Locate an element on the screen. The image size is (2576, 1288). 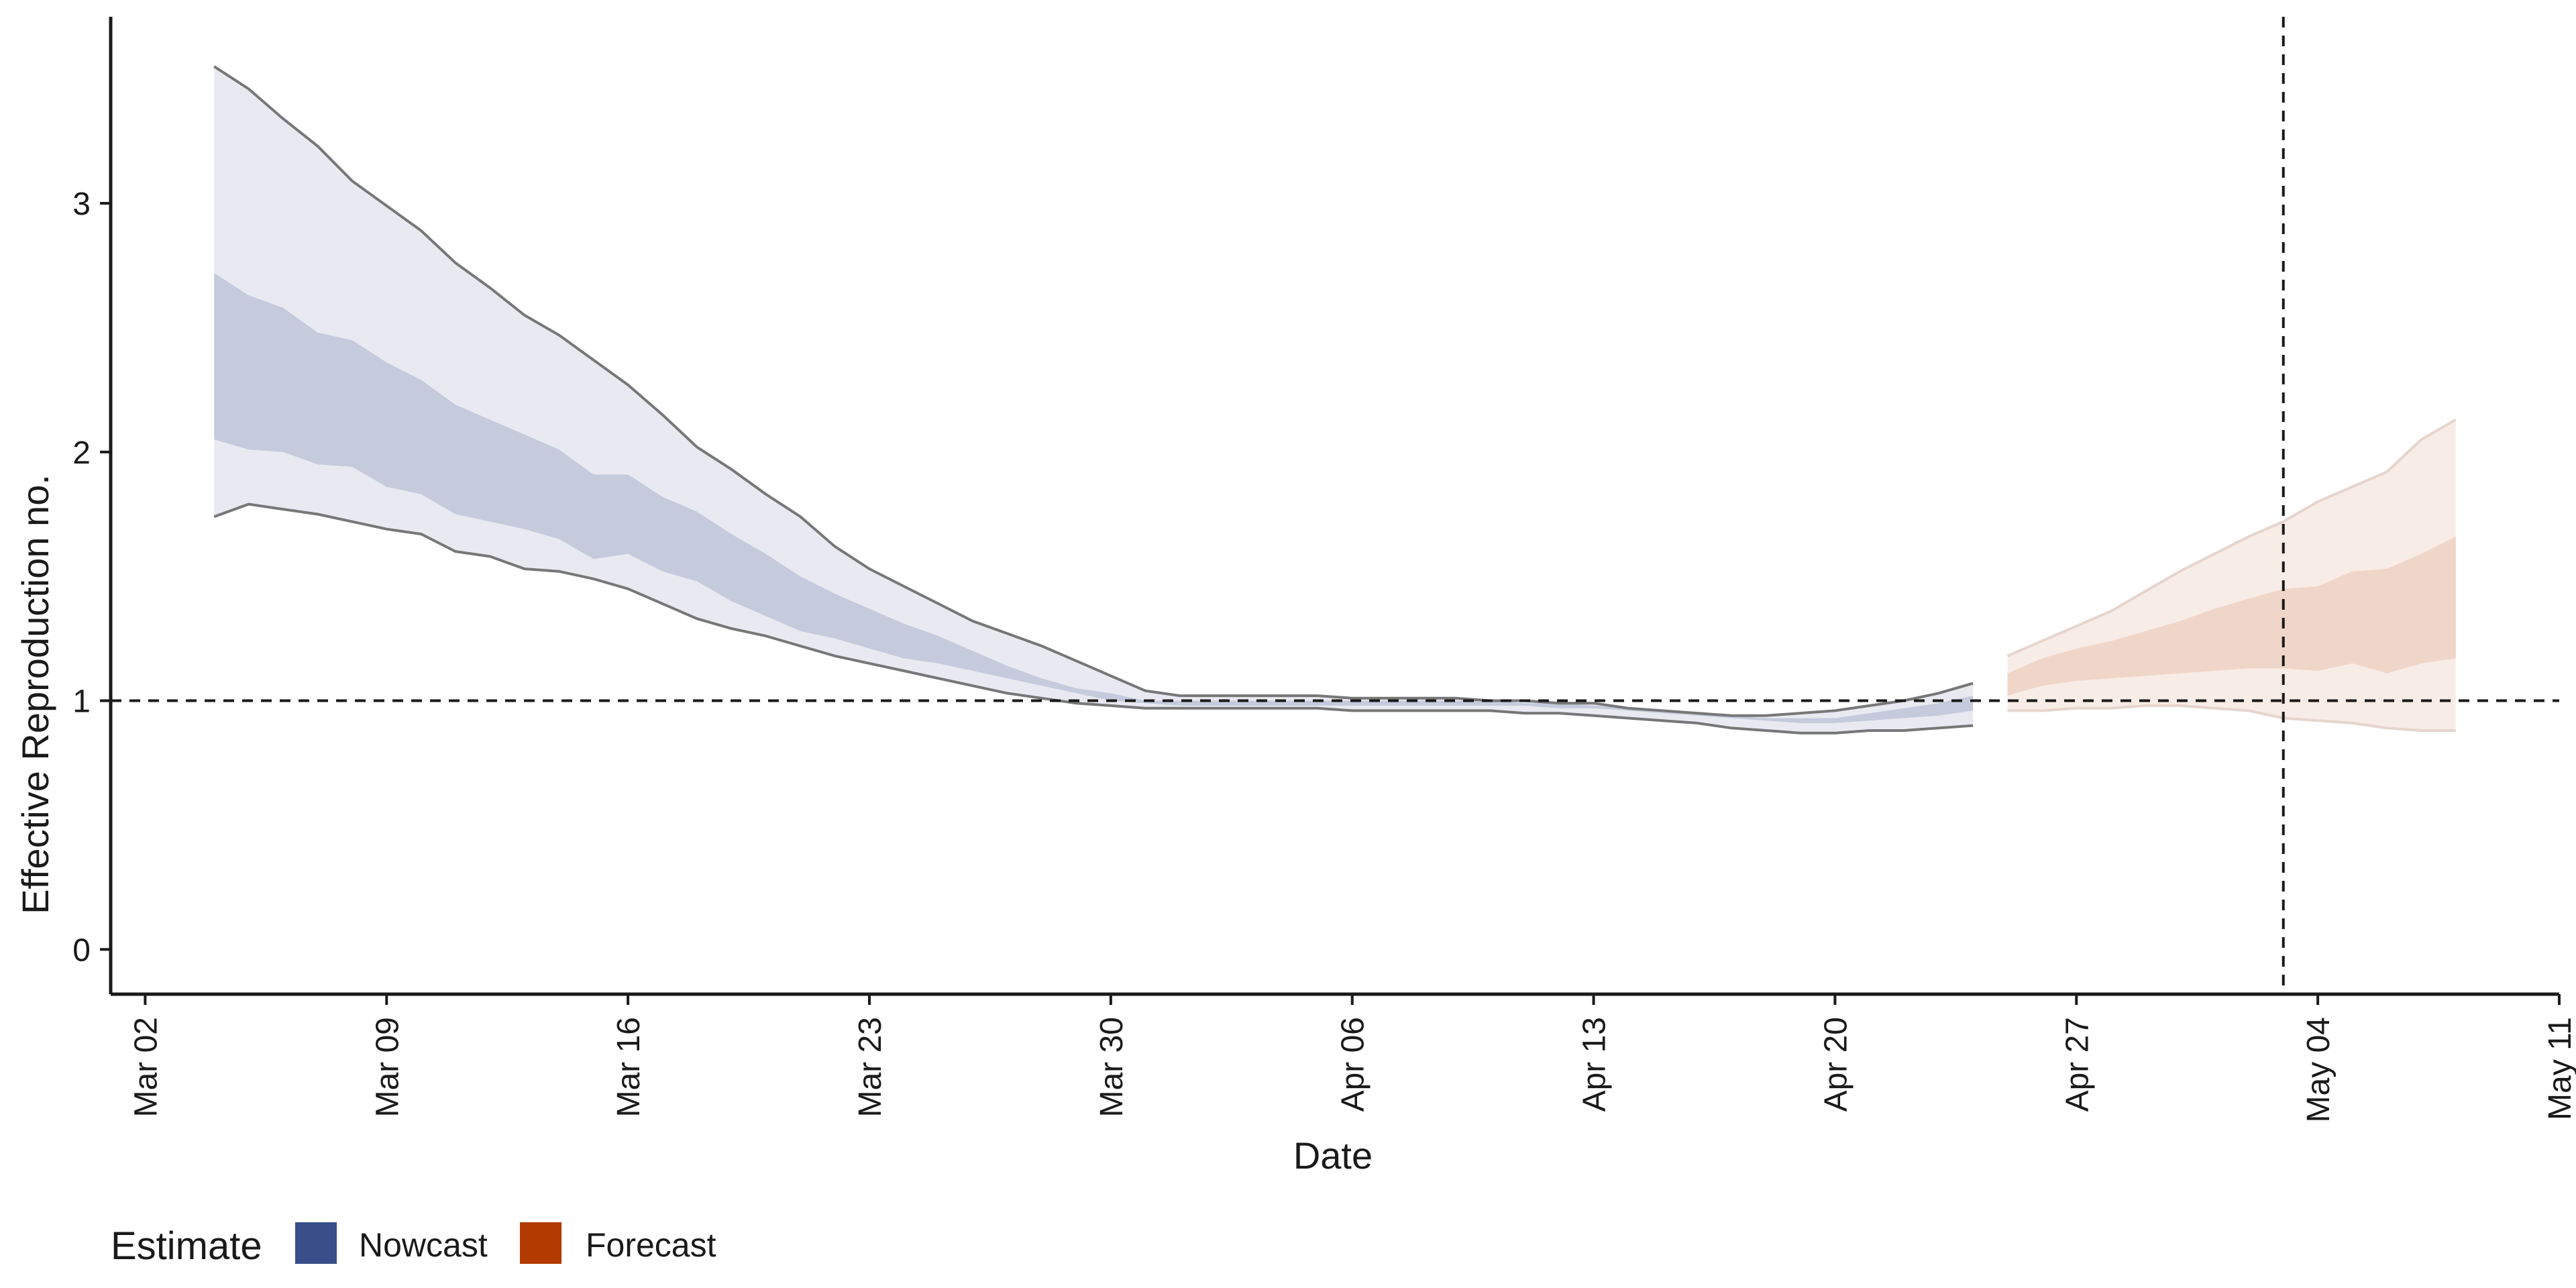
x-tick-label: Apr 27 is located at coordinates (2077, 1064).